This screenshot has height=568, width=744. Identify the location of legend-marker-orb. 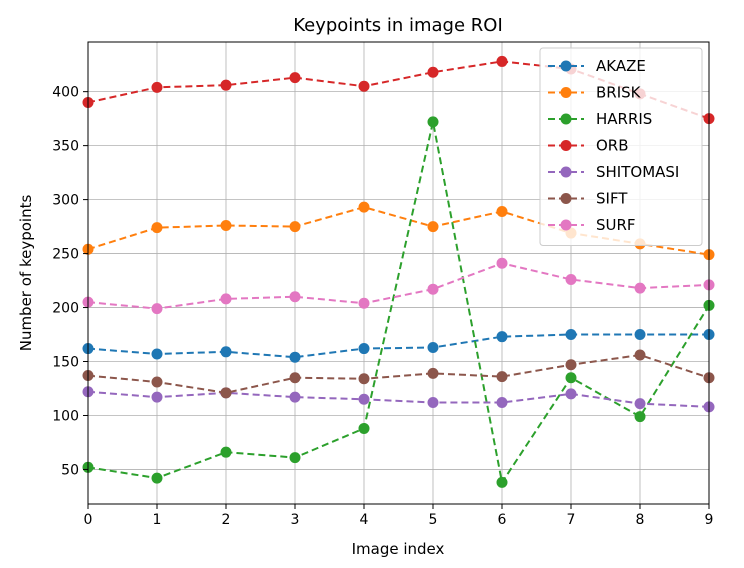
(566, 145).